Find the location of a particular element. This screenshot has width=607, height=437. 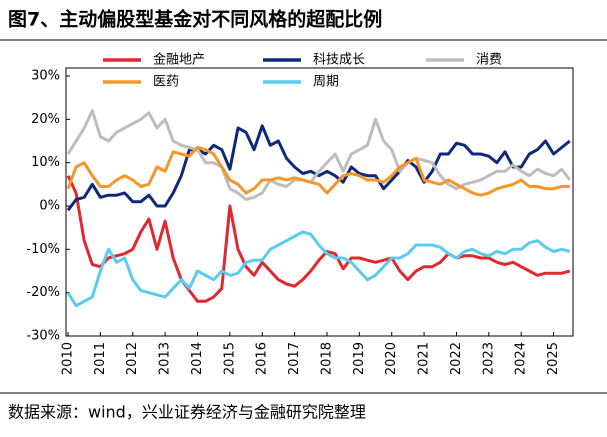

x-tick-label: 2017 is located at coordinates (294, 358).